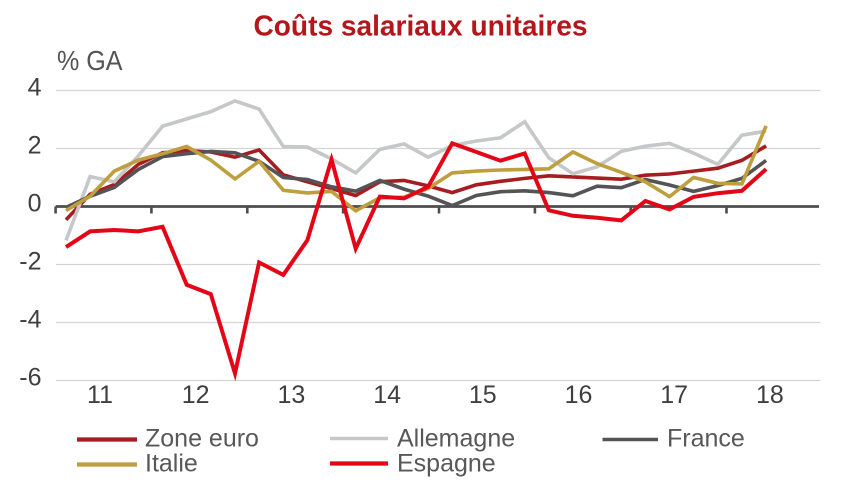 The image size is (850, 487). Describe the element at coordinates (171, 464) in the screenshot. I see `svg-text: Italie` at that location.